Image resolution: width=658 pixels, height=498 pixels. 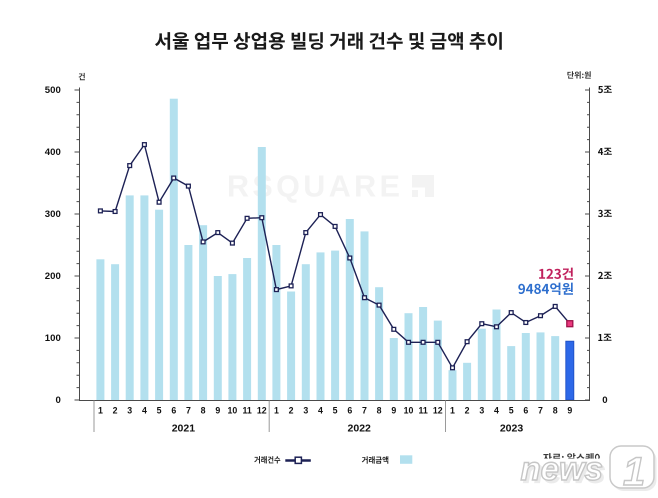 I want to click on svg-text: 2023, so click(x=512, y=429).